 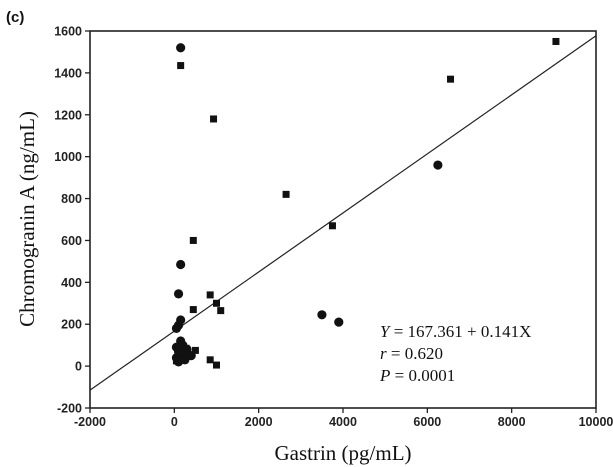 I want to click on y-tick-label: 600, so click(x=71, y=241).